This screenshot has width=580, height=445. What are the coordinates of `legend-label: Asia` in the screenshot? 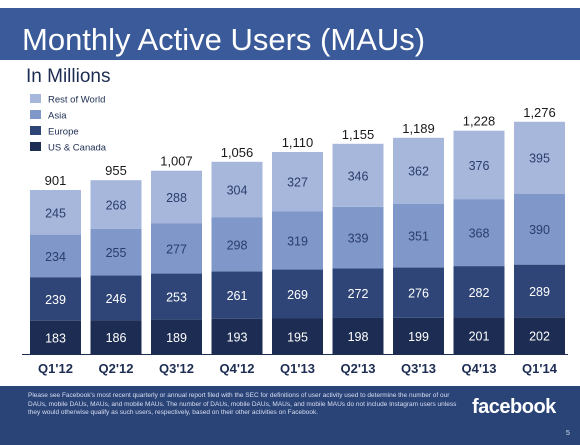 It's located at (57, 116).